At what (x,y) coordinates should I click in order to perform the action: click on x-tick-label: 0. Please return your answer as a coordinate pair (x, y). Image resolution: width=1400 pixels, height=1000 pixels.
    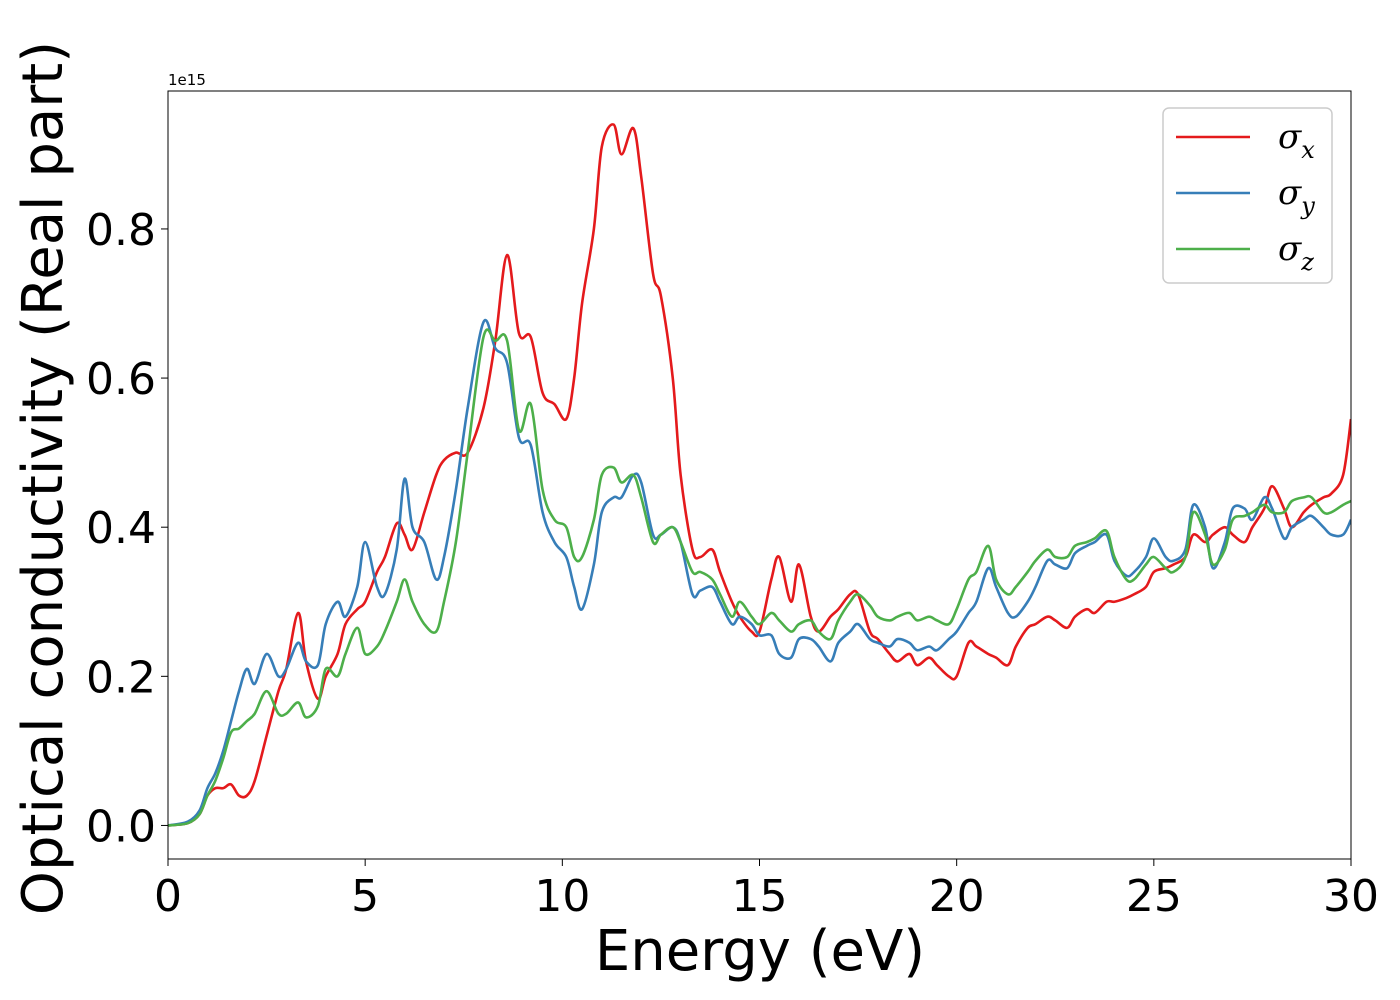
    Looking at the image, I should click on (168, 896).